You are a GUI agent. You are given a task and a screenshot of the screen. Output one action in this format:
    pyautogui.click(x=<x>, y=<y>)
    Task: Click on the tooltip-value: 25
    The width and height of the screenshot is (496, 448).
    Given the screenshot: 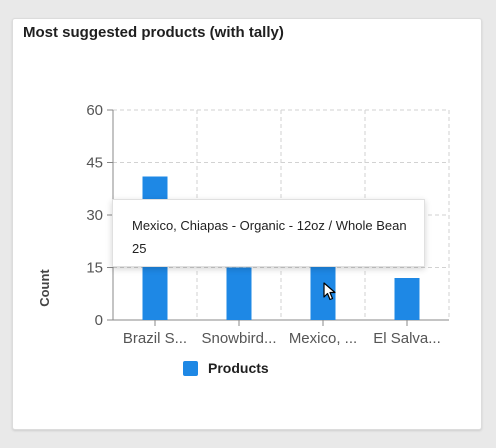 What is the action you would take?
    pyautogui.click(x=139, y=248)
    